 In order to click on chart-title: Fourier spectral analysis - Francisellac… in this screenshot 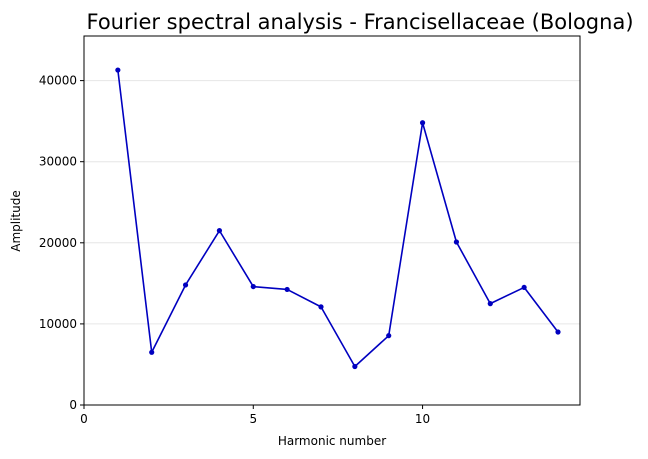, I will do `click(359, 22)`.